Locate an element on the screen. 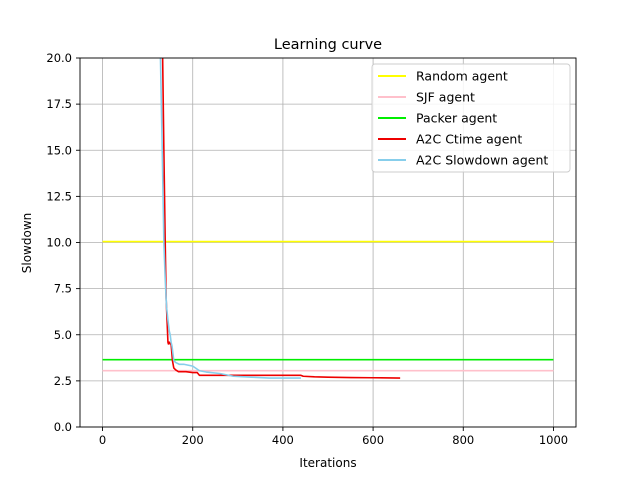 The height and width of the screenshot is (484, 640). y-tick-label: 2.5 is located at coordinates (63, 381).